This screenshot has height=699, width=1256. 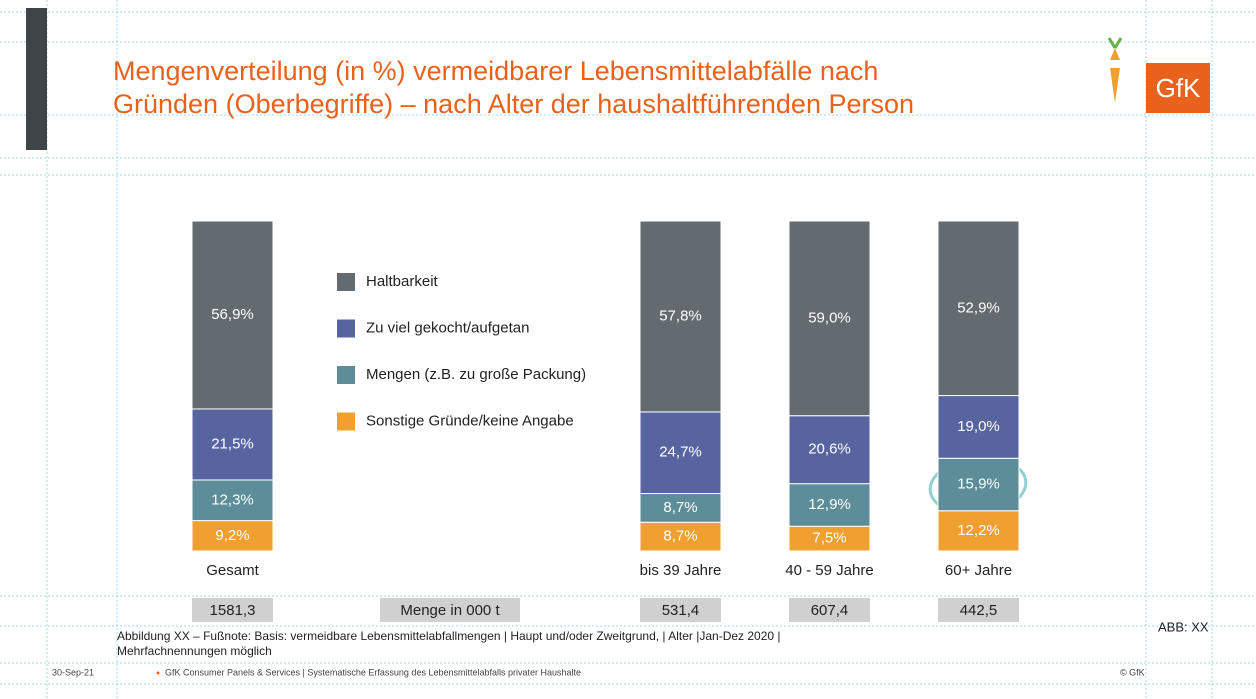 I want to click on side-bar, so click(x=36, y=79).